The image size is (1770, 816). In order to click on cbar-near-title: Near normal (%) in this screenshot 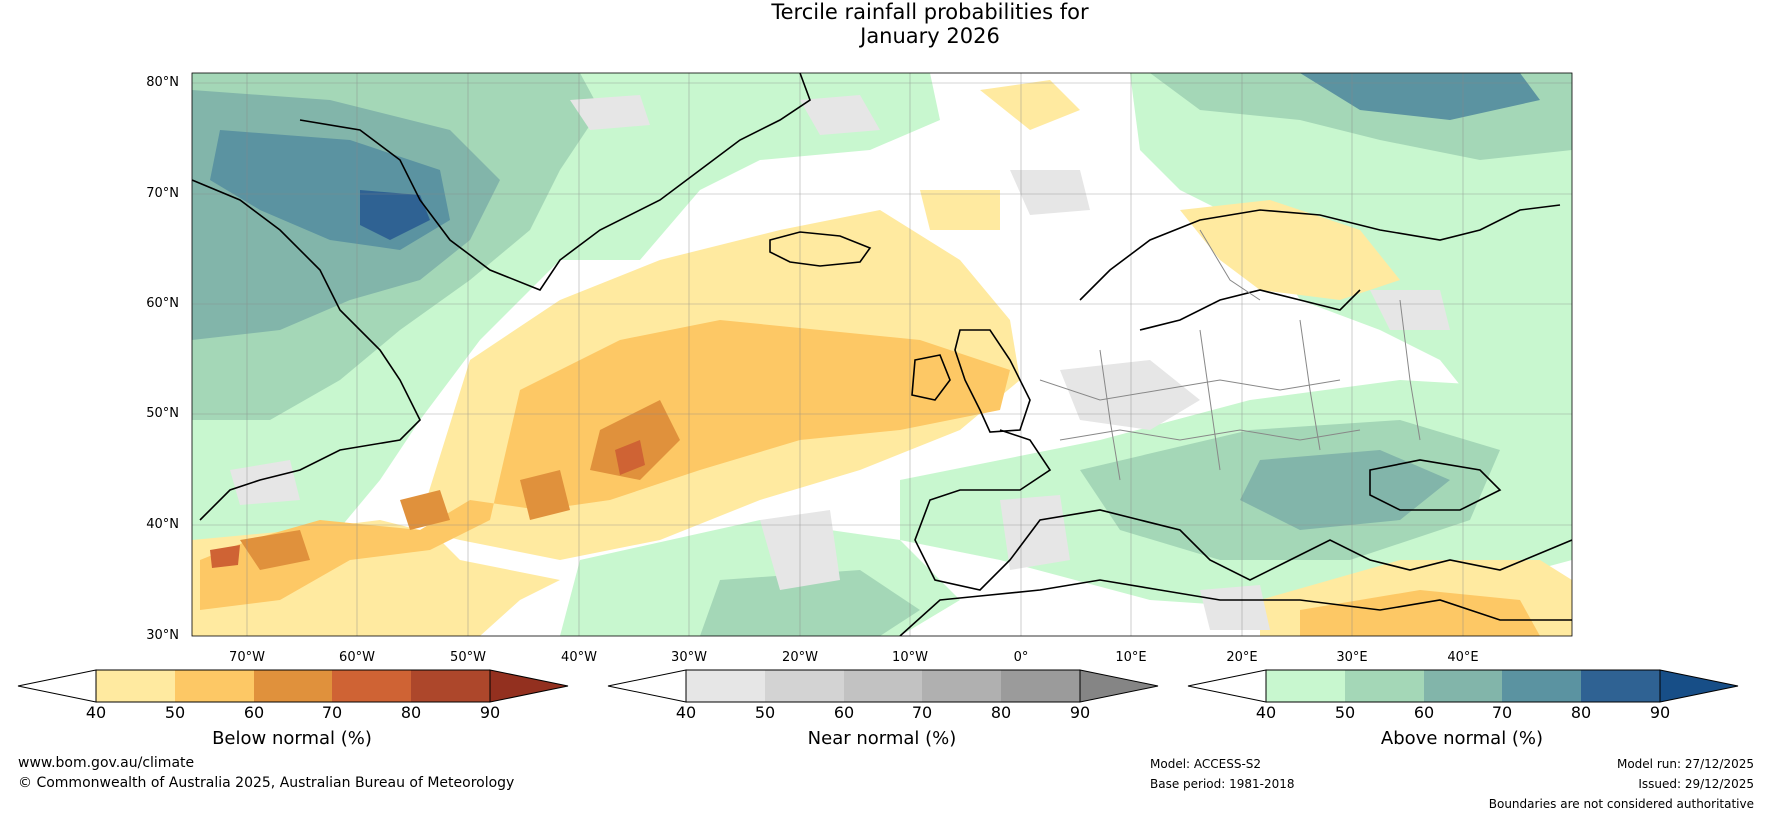, I will do `click(882, 738)`.